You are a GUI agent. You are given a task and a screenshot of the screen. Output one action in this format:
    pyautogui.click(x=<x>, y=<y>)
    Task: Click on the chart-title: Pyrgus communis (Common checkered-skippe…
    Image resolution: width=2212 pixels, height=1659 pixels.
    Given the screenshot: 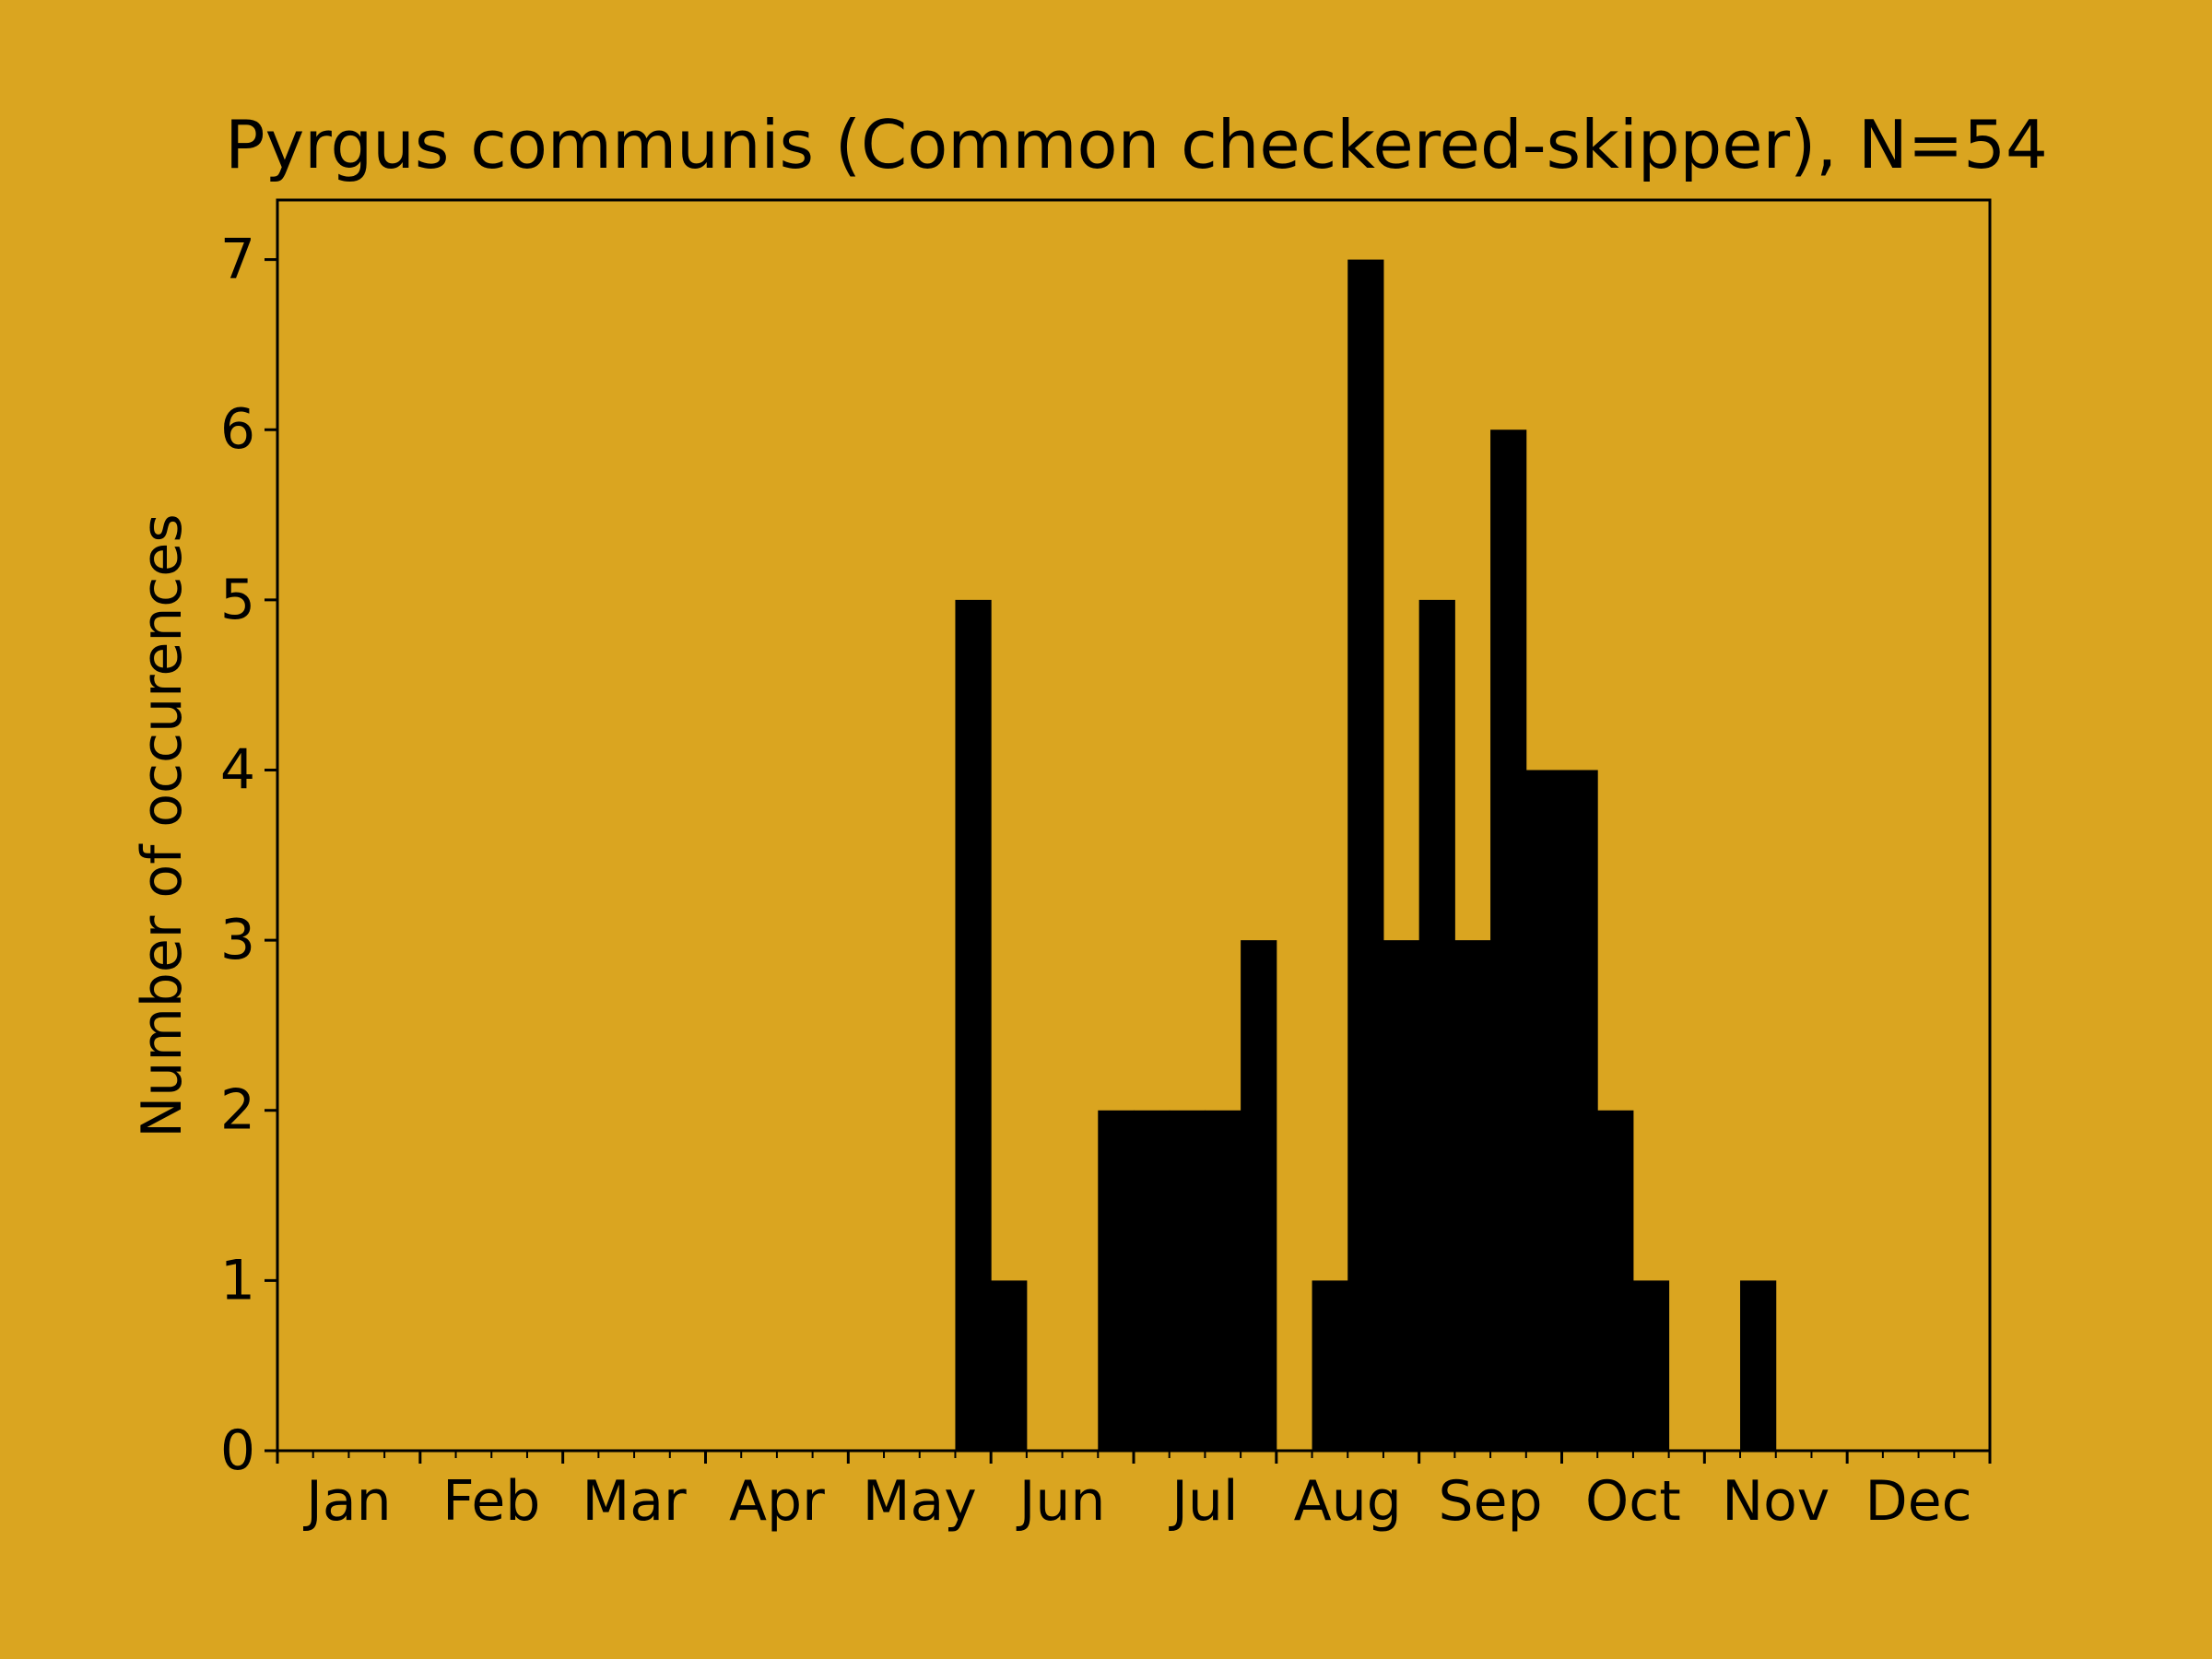 What is the action you would take?
    pyautogui.click(x=1136, y=144)
    